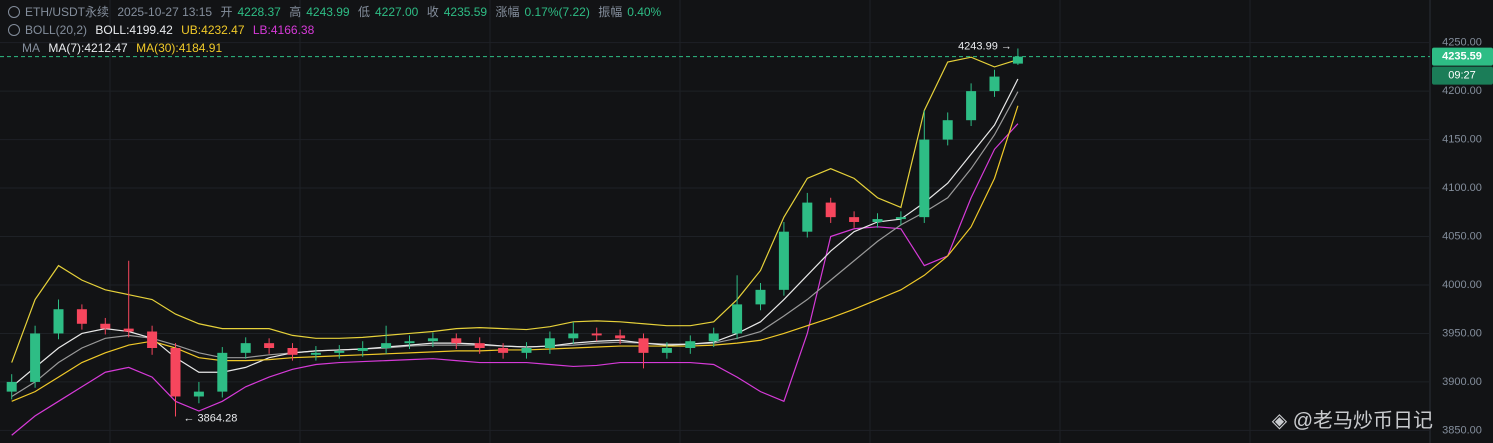 The height and width of the screenshot is (443, 1493). I want to click on value: 0.40%, so click(644, 12).